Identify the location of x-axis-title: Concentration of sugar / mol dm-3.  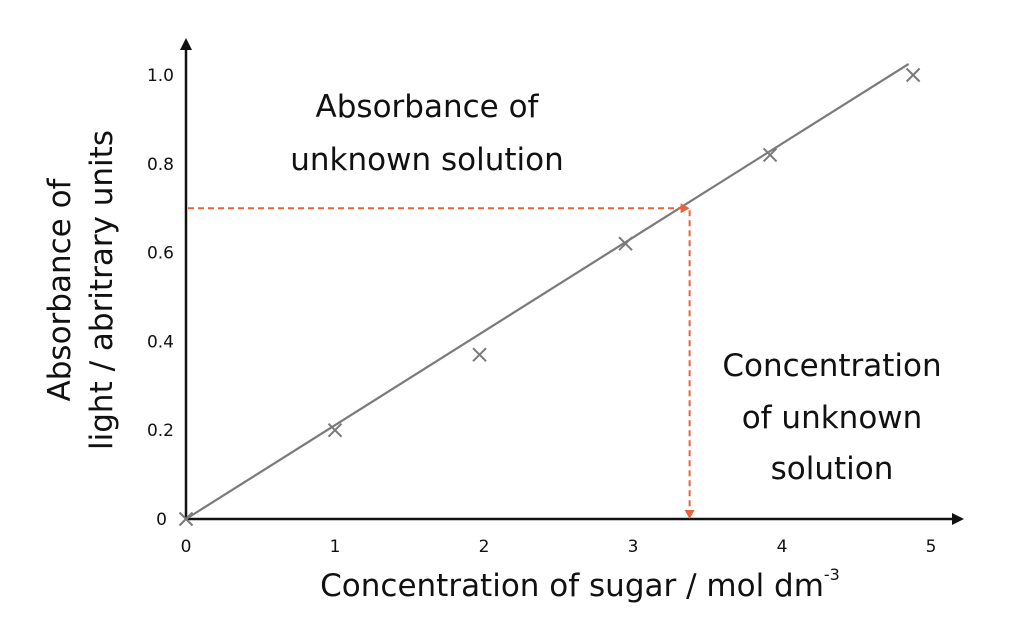
(580, 584).